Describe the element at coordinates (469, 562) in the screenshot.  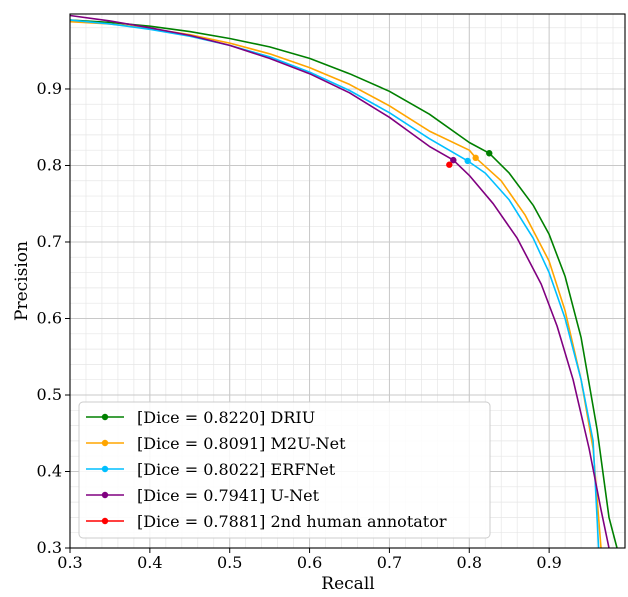
I see `x-tick-label: 0.8` at that location.